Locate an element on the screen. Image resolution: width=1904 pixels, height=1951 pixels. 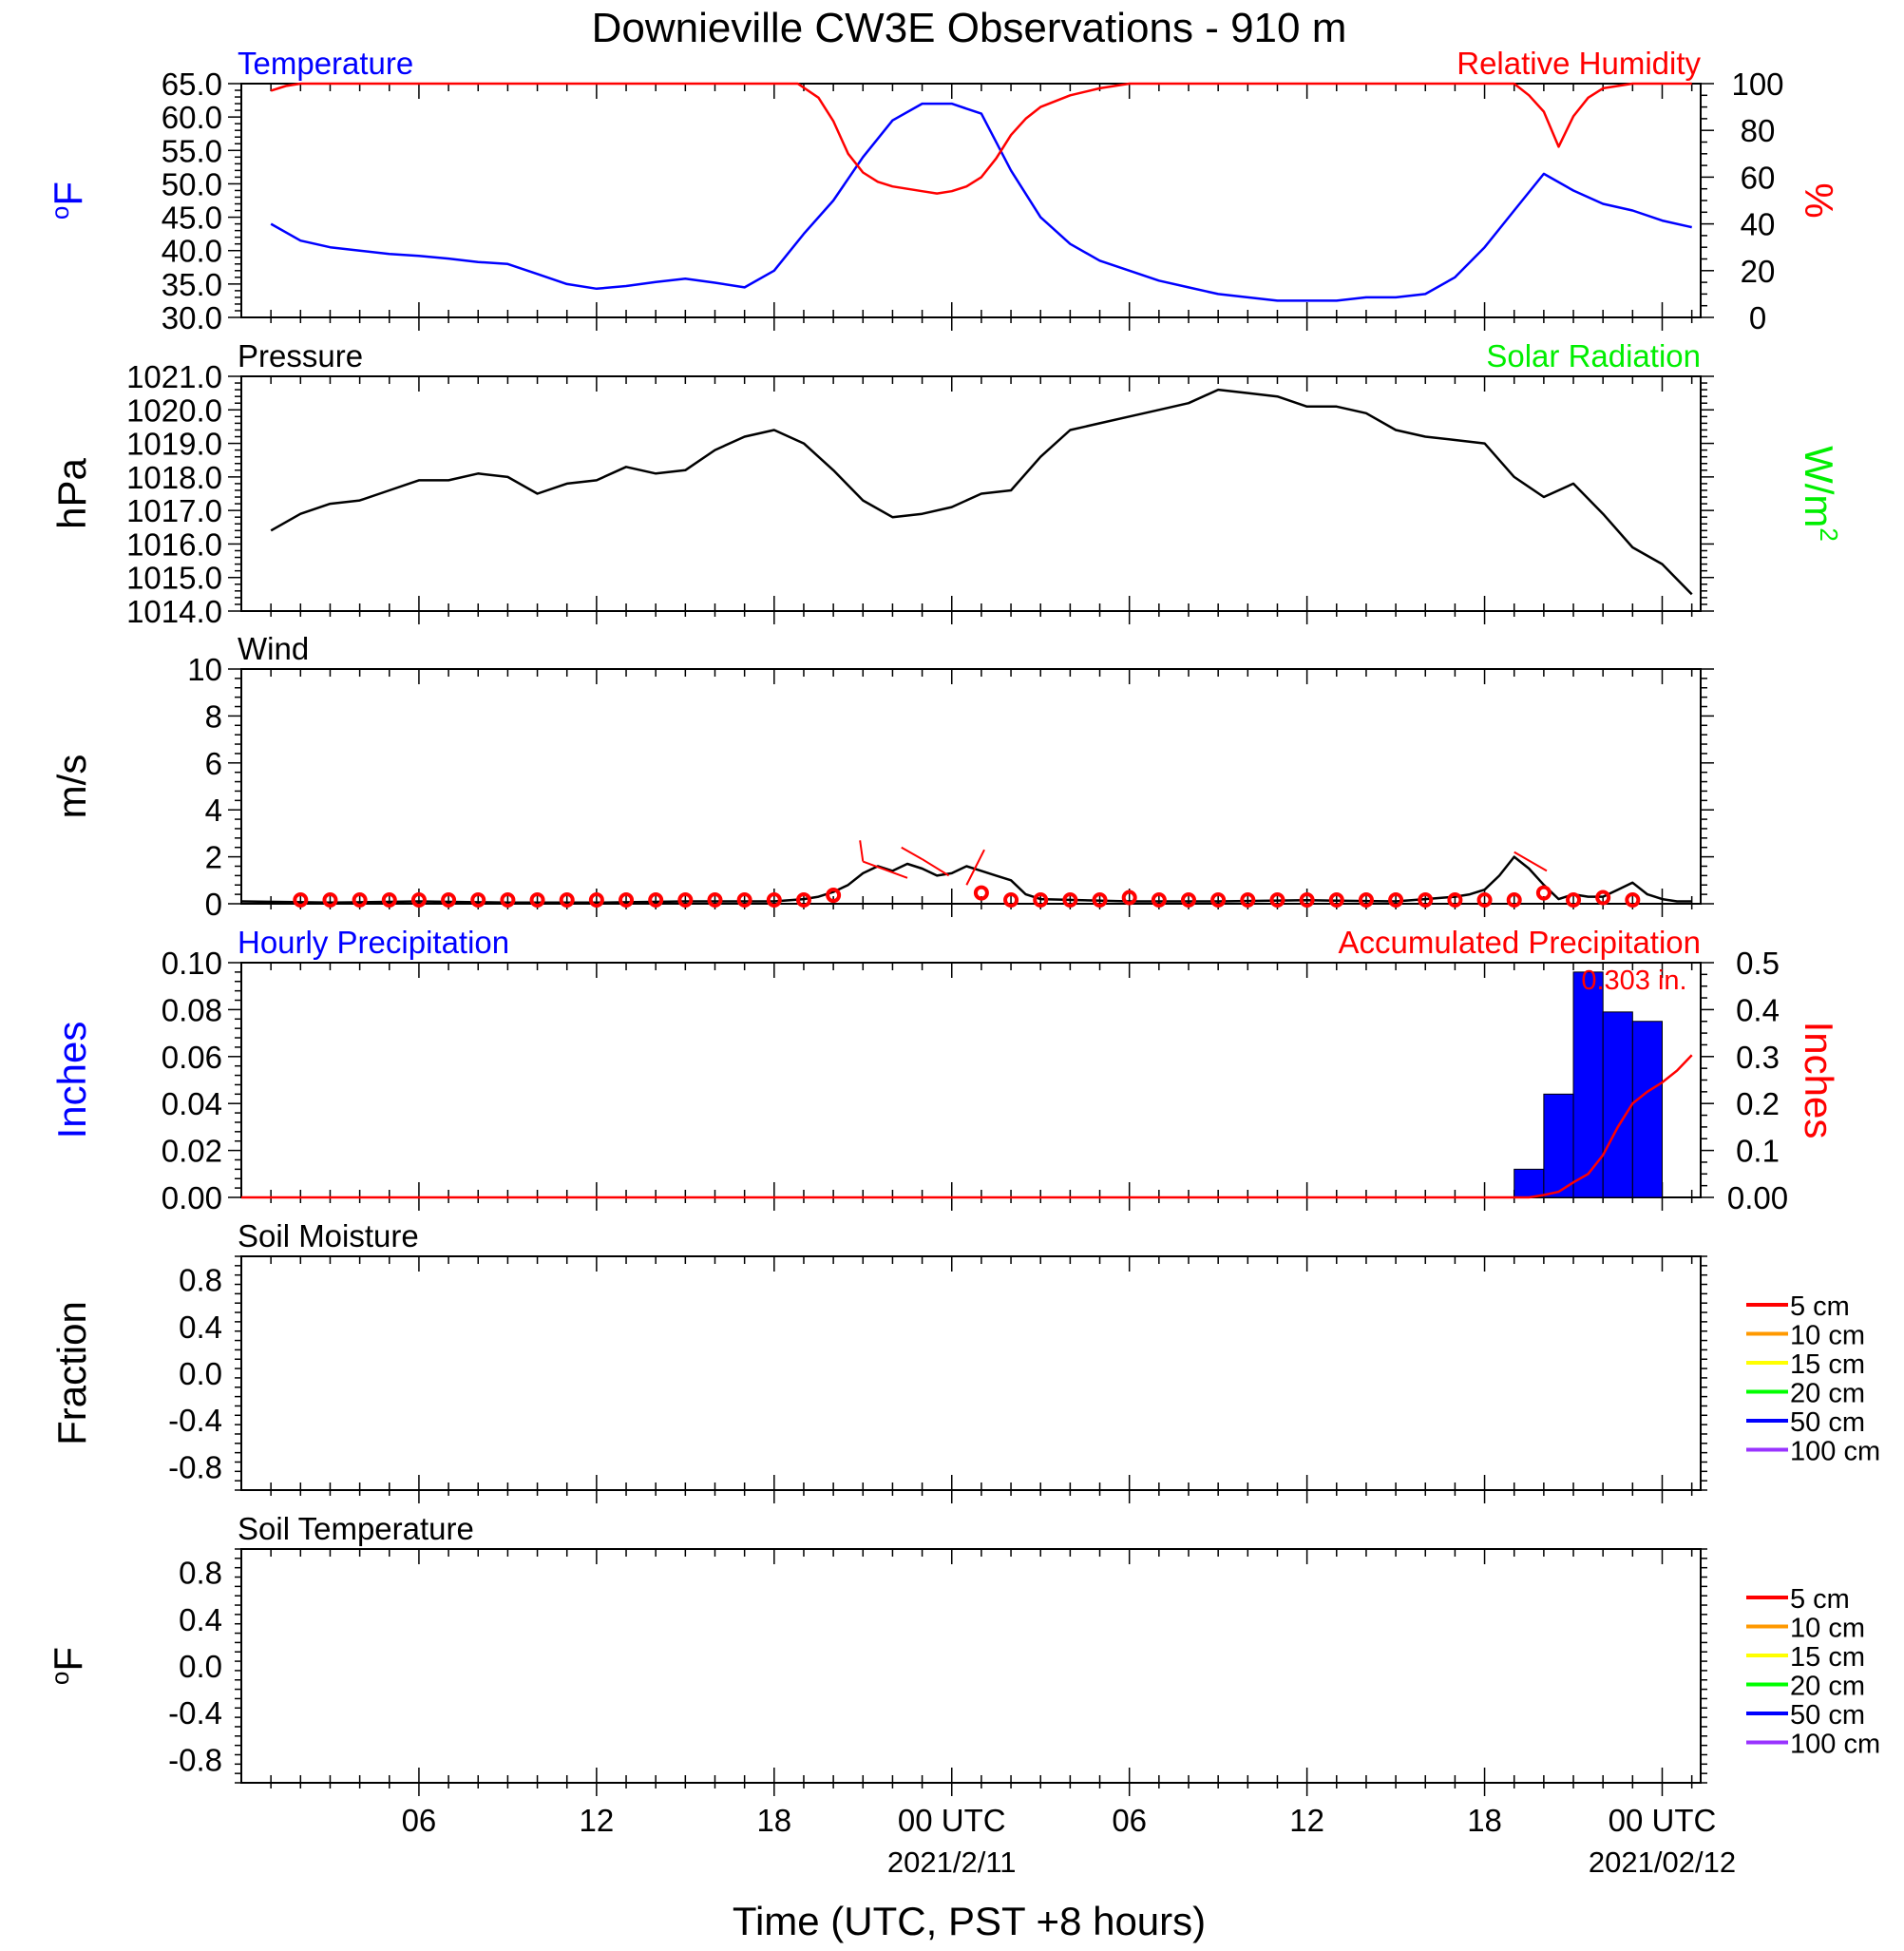
legend-label: 50 cm is located at coordinates (1827, 1422).